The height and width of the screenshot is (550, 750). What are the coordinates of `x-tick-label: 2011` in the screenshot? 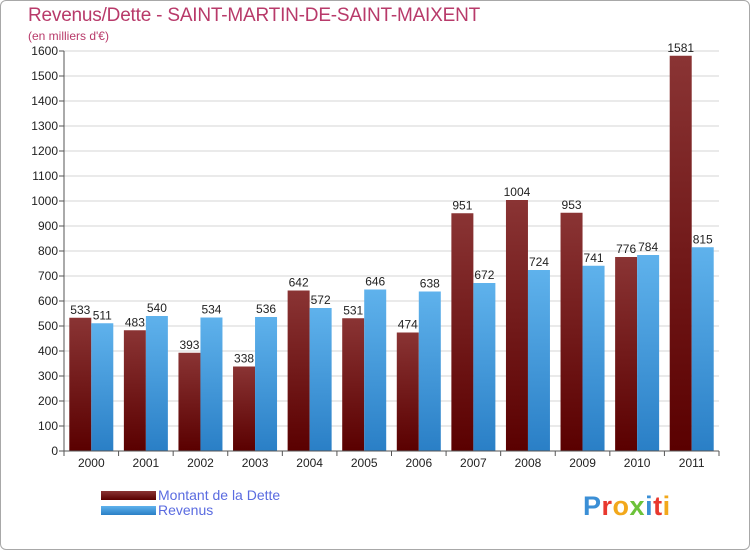 It's located at (692, 463).